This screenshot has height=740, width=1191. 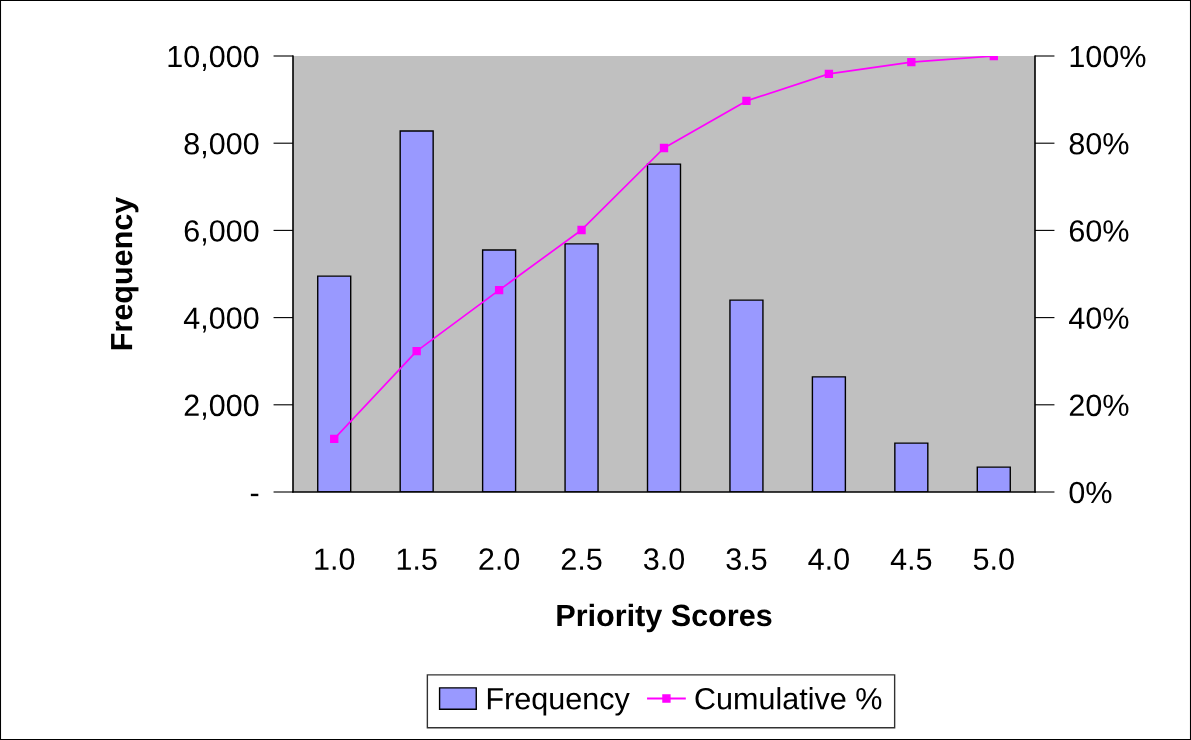 What do you see at coordinates (499, 559) in the screenshot?
I see `x-tick-label: 2.0` at bounding box center [499, 559].